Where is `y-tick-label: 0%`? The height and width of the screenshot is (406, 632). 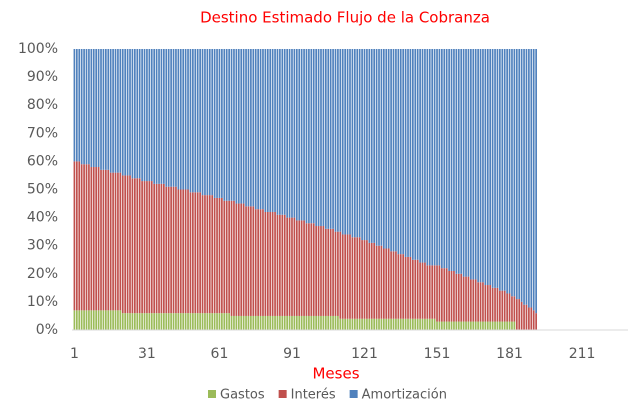 y-tick-label: 0% is located at coordinates (47, 330).